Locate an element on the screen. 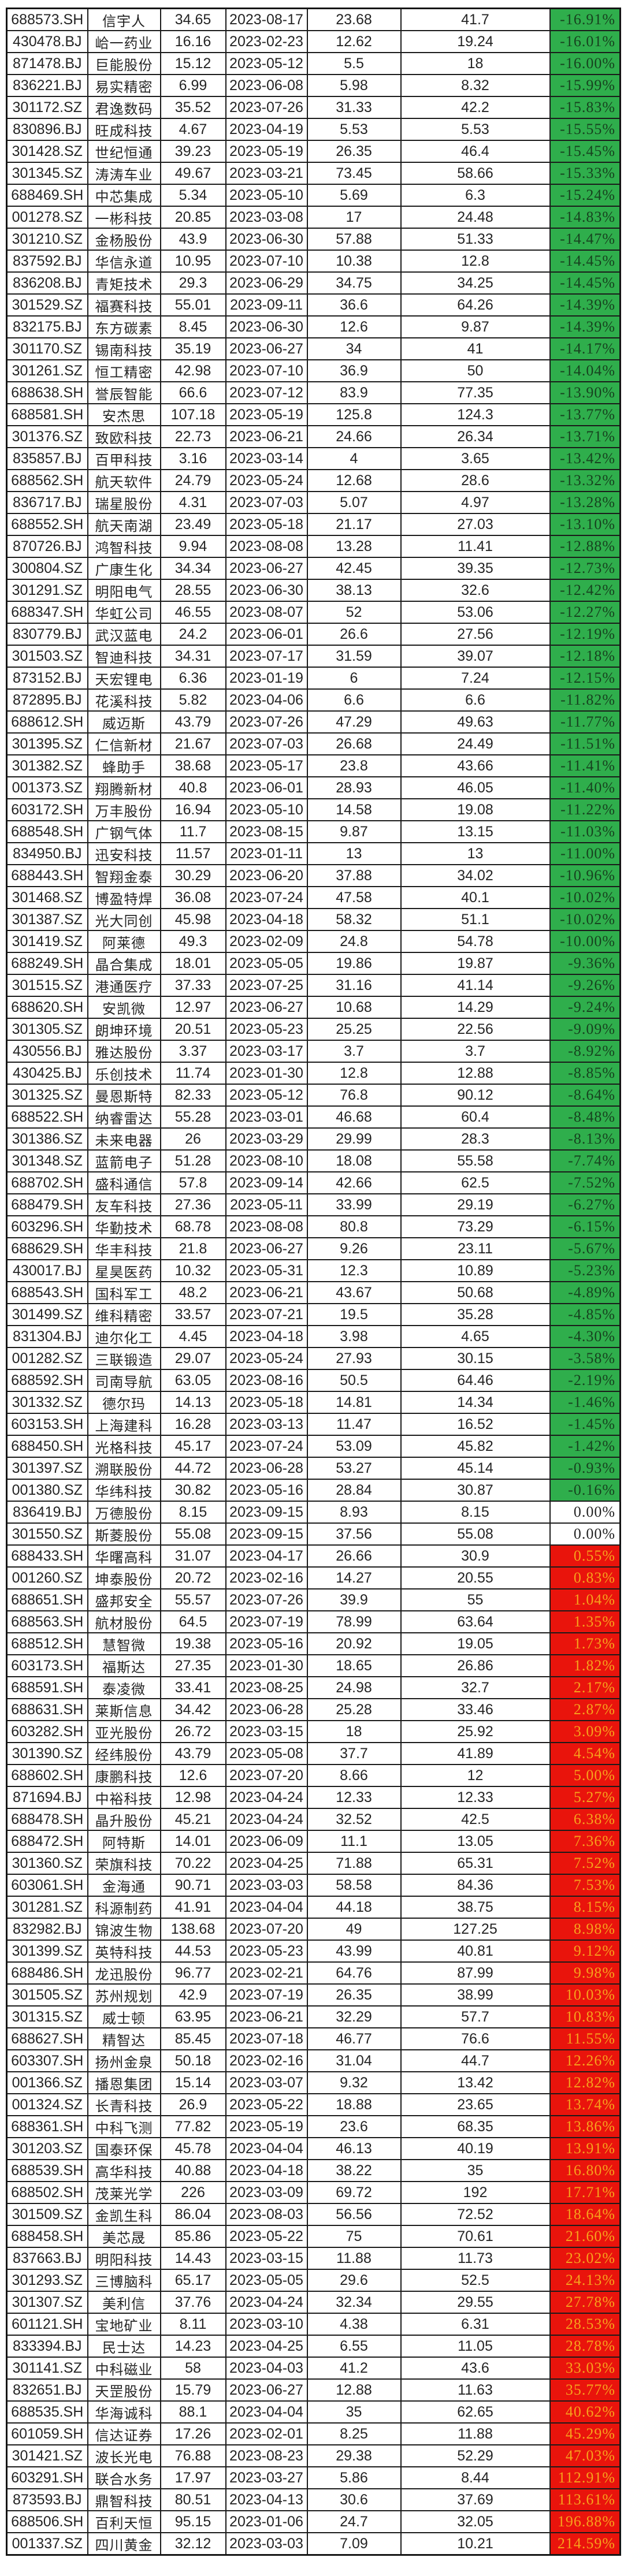 Image resolution: width=624 pixels, height=2576 pixels. value2-cell: 58.66 is located at coordinates (475, 173).